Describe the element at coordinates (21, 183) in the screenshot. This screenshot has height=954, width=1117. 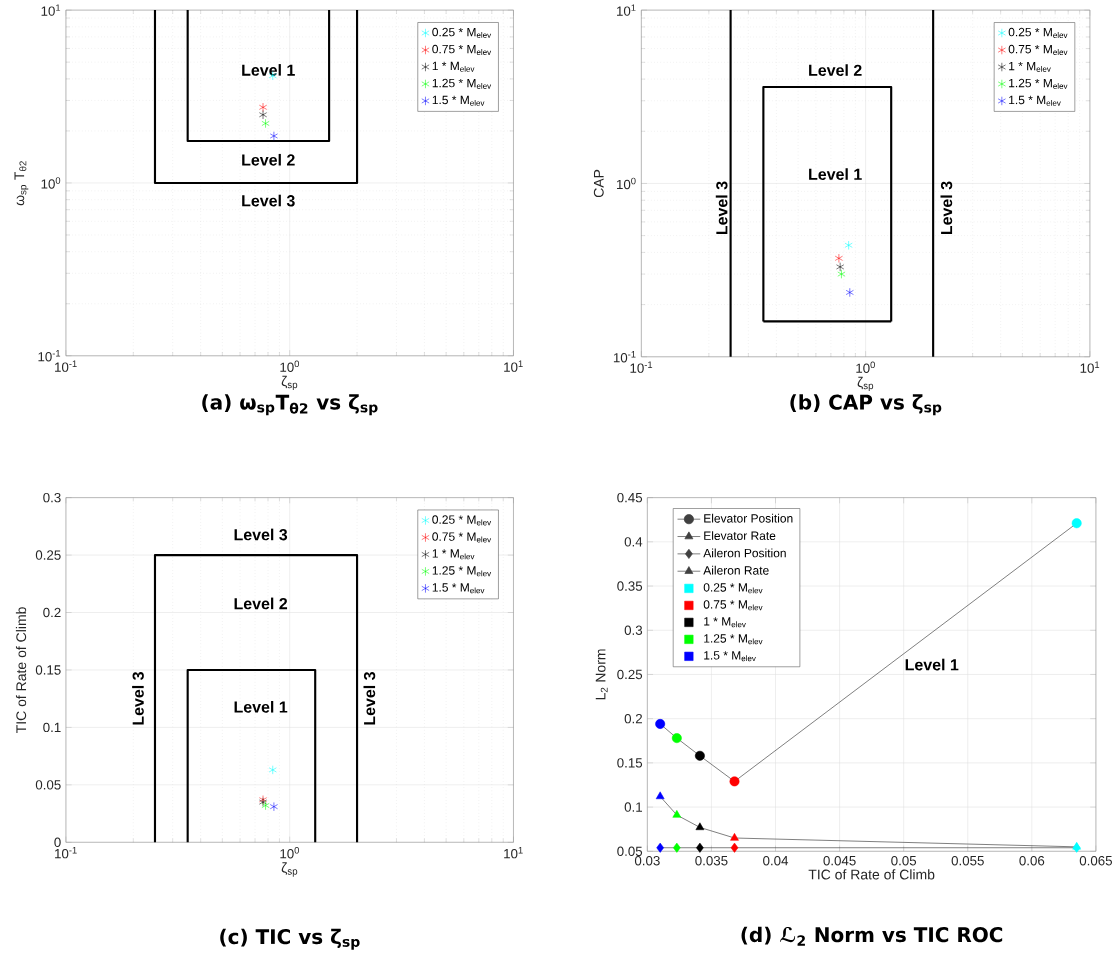
I see `y-axis-title: ω$_{sp}$ T$_{θ2}$` at that location.